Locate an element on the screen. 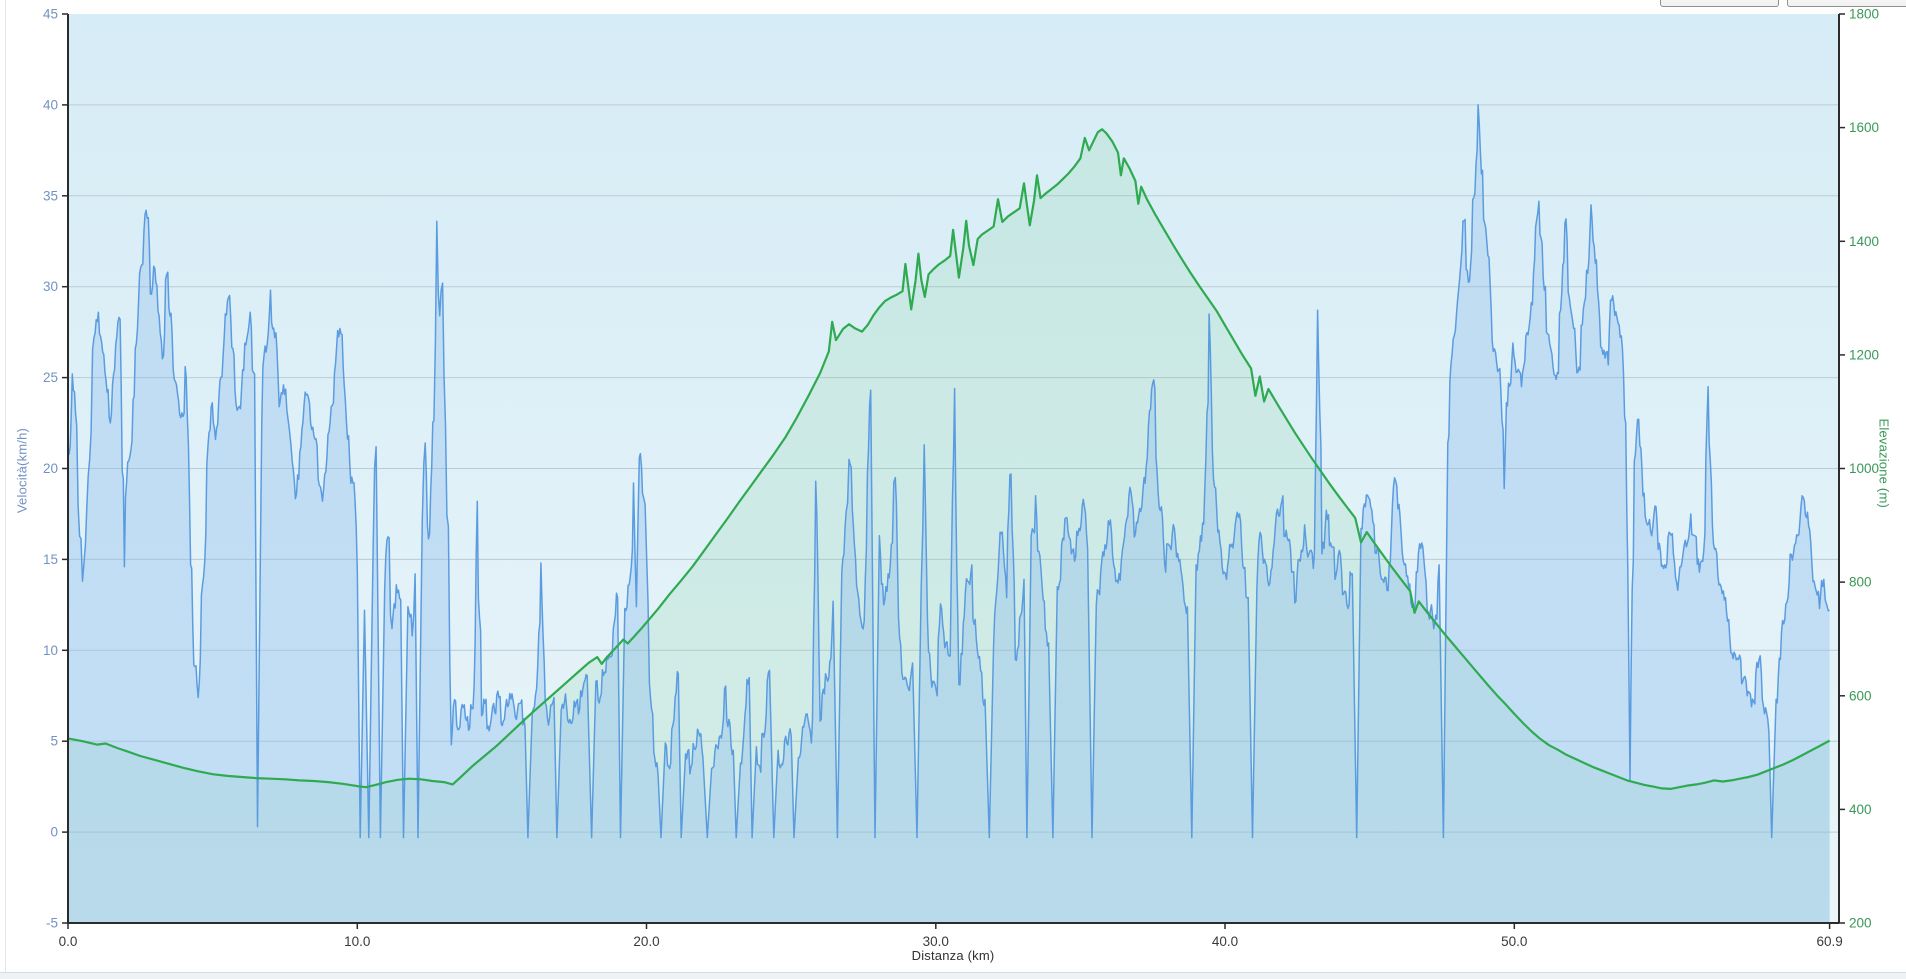  x-axis: 0.0 10.0 20.0 30.0 40.0 50.0 60.9 is located at coordinates (951, 936).